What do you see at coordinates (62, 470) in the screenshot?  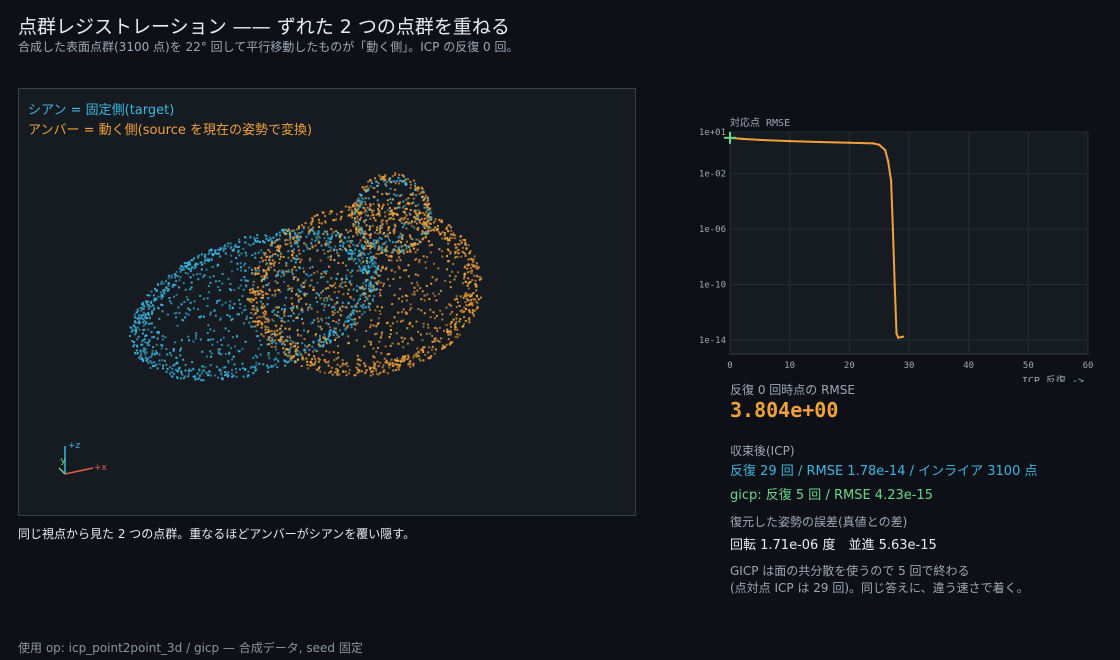 I see `y-axis-line` at bounding box center [62, 470].